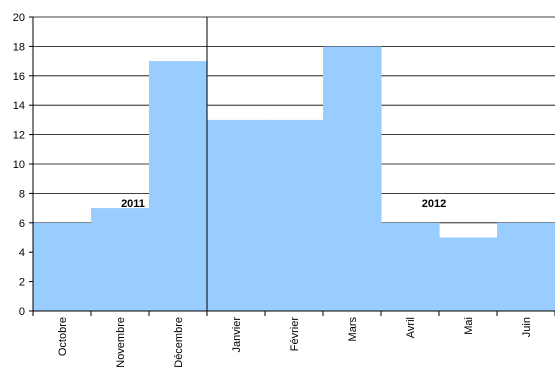 This screenshot has width=555, height=374. Describe the element at coordinates (63, 336) in the screenshot. I see `x-tick-label: Octobre` at that location.